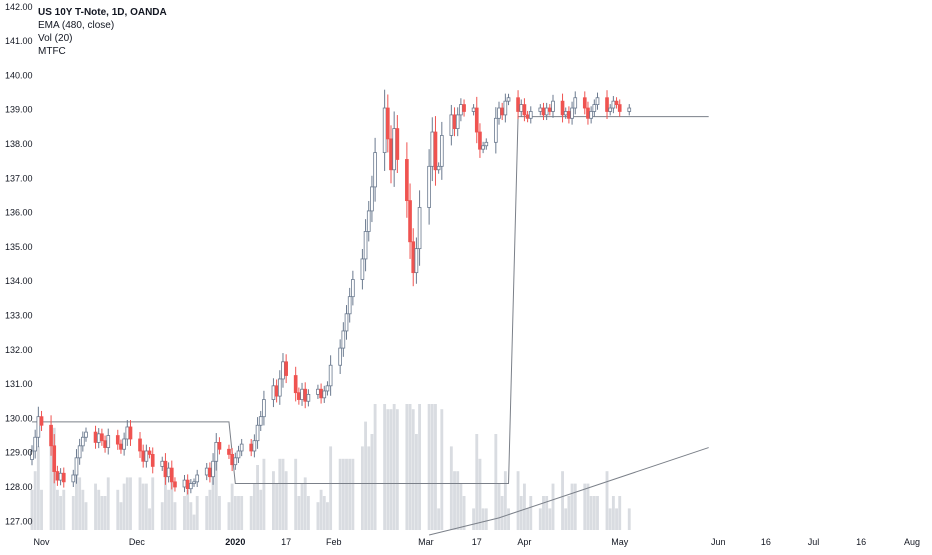  Describe the element at coordinates (235, 542) in the screenshot. I see `x-tick-label-2: 2020` at that location.